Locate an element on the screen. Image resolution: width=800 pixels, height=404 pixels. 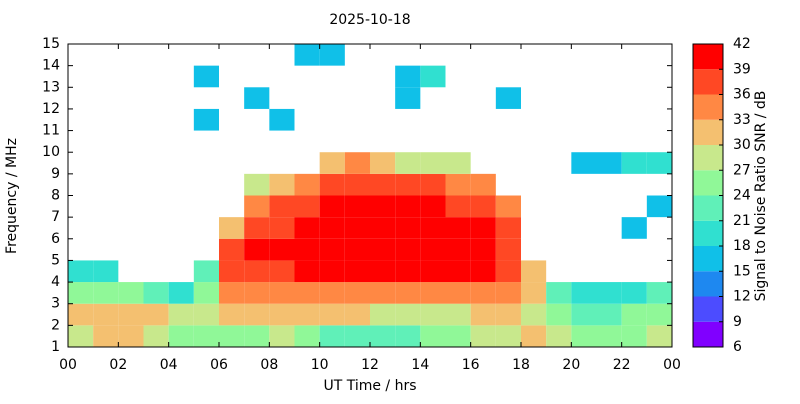
y-tick-label: 8 is located at coordinates (55, 196).